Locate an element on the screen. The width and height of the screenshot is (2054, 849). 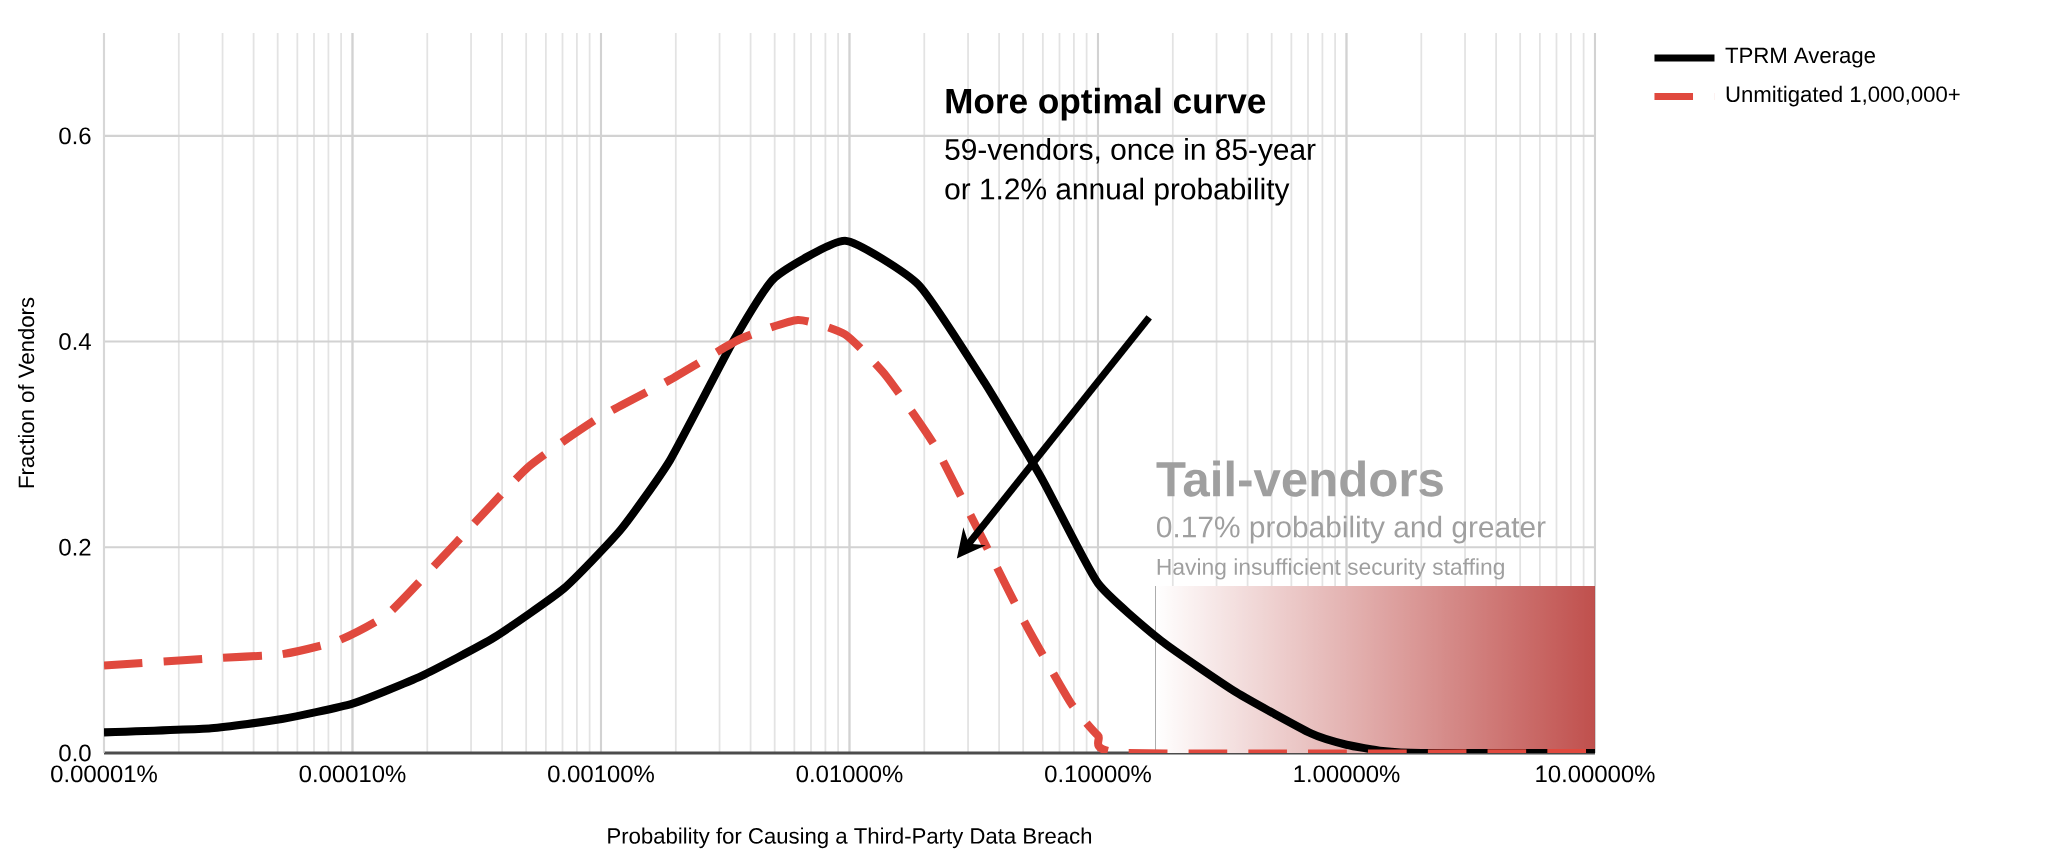
x-tick-label: 0.01000% is located at coordinates (849, 774).